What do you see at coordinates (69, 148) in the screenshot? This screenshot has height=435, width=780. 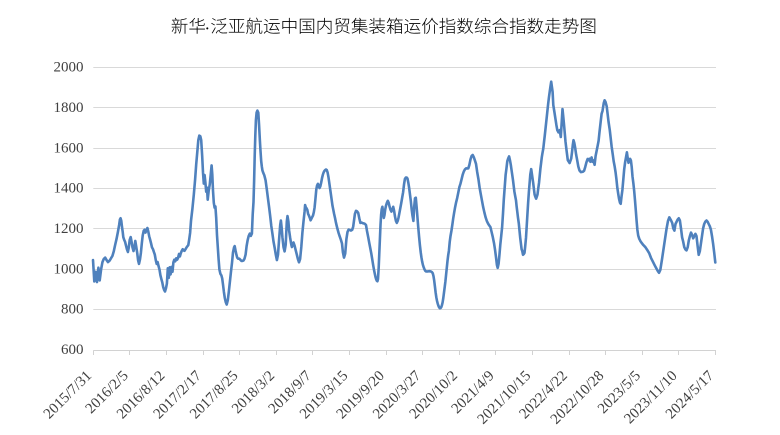 I see `svg-text: 1600` at bounding box center [69, 148].